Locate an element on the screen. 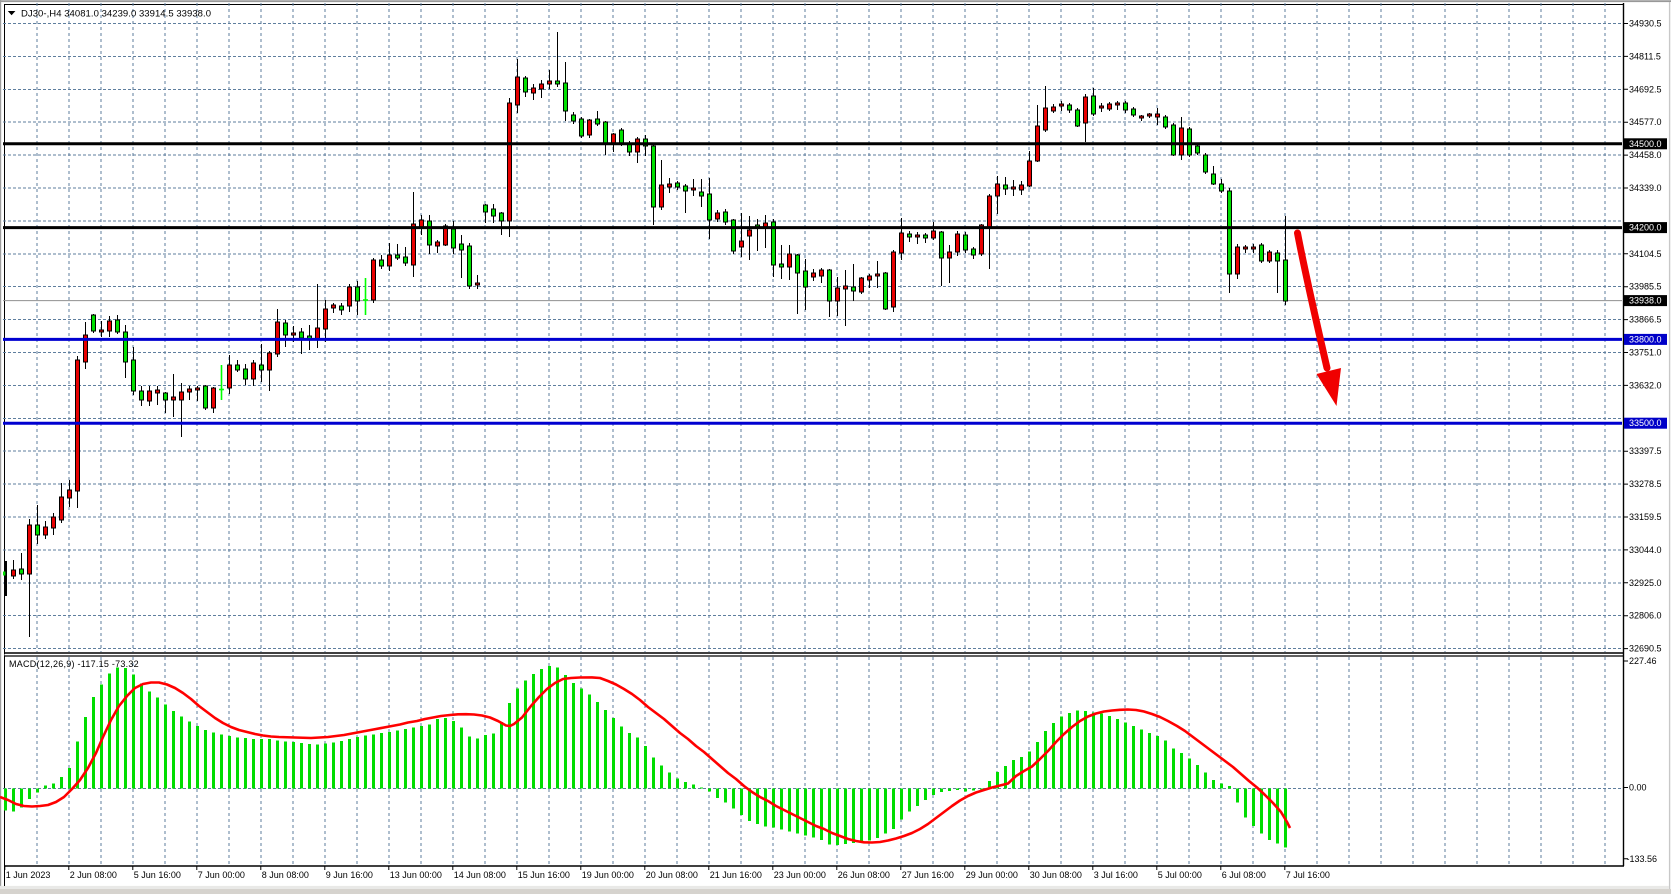 This screenshot has width=1671, height=894. svg-text: 8 Jun 08:00 is located at coordinates (285, 875).